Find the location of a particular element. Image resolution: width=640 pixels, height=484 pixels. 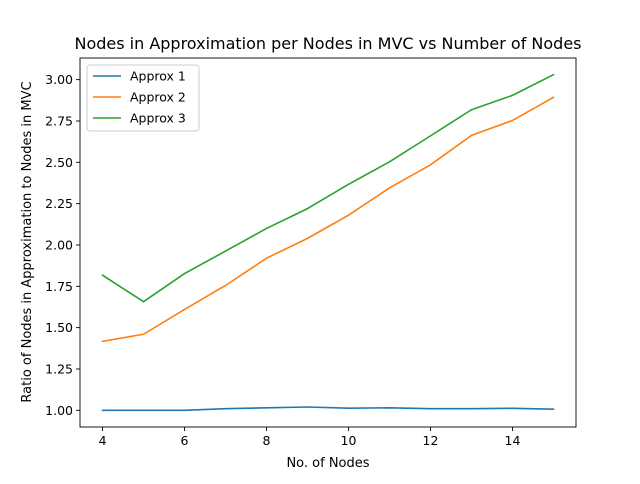

y-tick-label: 1.75 is located at coordinates (59, 286).